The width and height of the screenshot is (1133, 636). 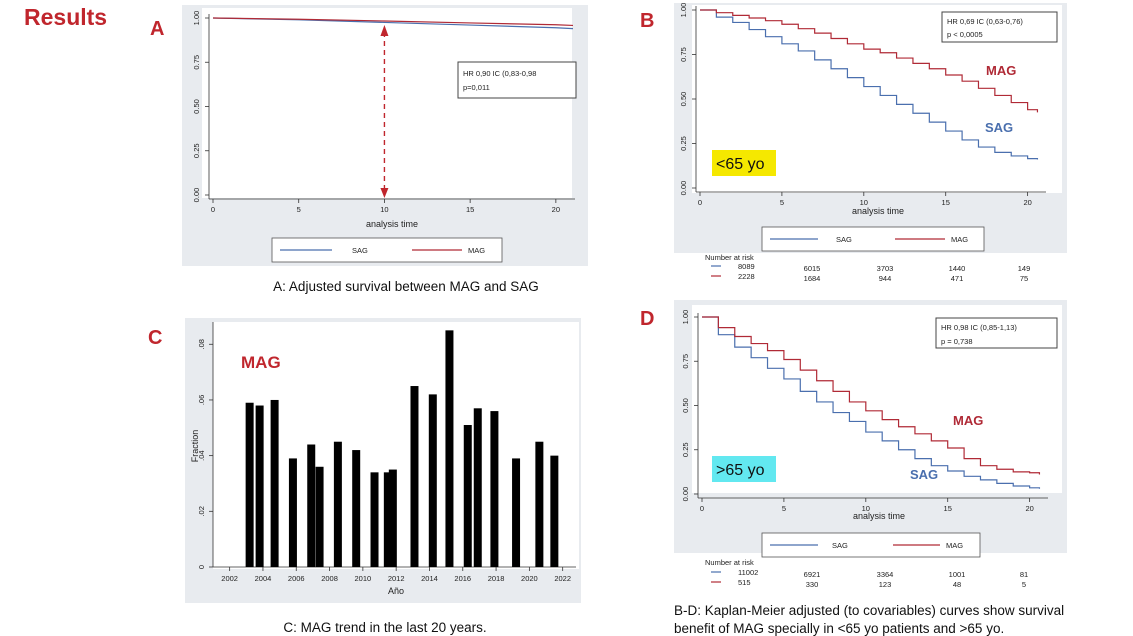 What do you see at coordinates (999, 127) in the screenshot?
I see `panel-b-sag-label: SAG` at bounding box center [999, 127].